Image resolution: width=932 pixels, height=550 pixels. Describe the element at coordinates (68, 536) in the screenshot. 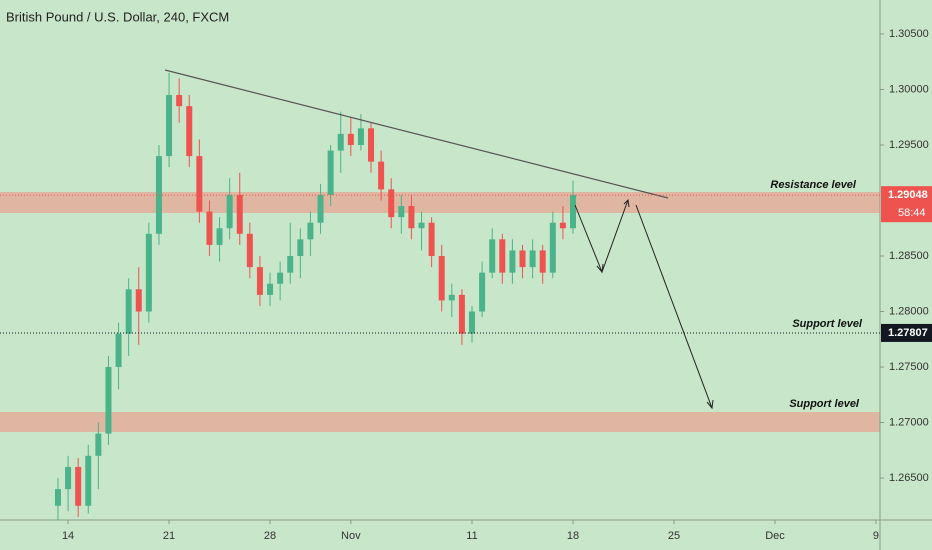

I see `x-tick-label: 14` at that location.